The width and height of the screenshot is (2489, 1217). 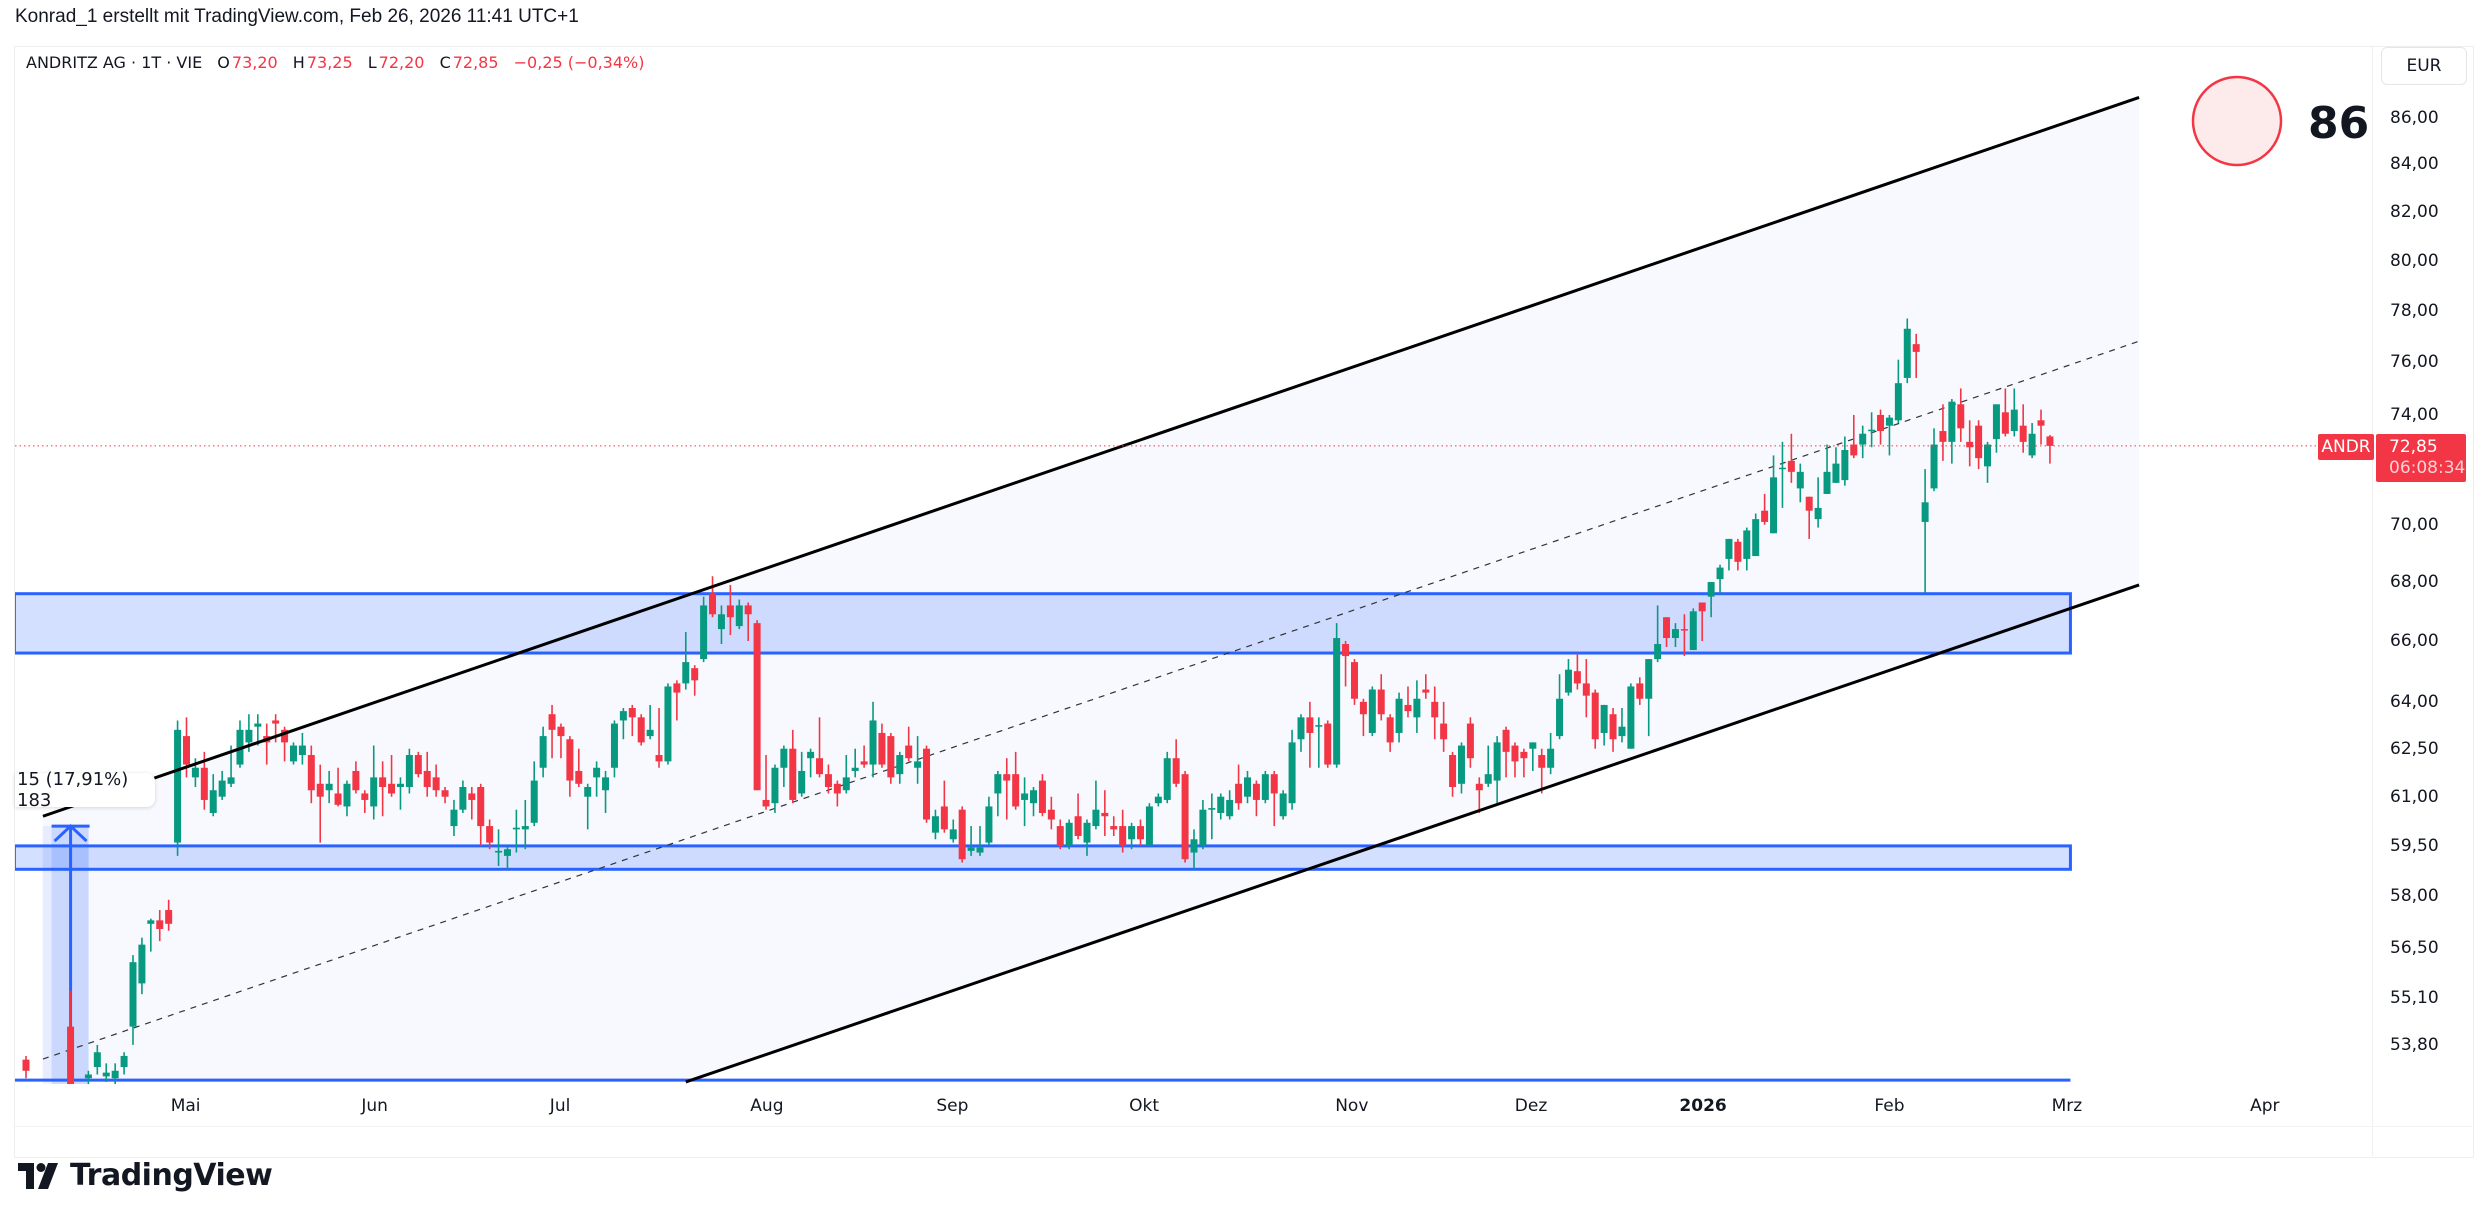 What do you see at coordinates (2422, 601) in the screenshot?
I see `price-axis` at bounding box center [2422, 601].